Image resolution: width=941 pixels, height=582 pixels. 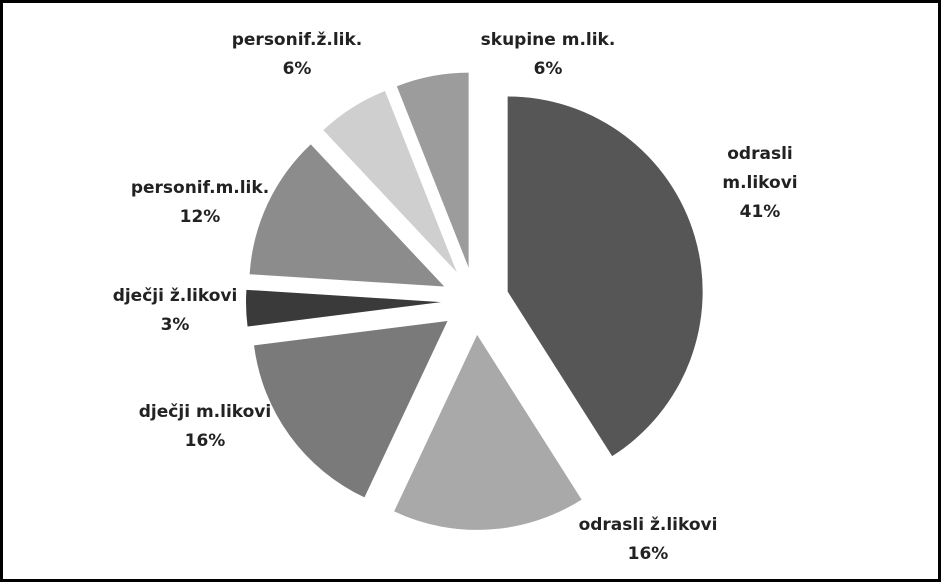 I want to click on label-name: odrasli m.likovi, so click(x=760, y=168).